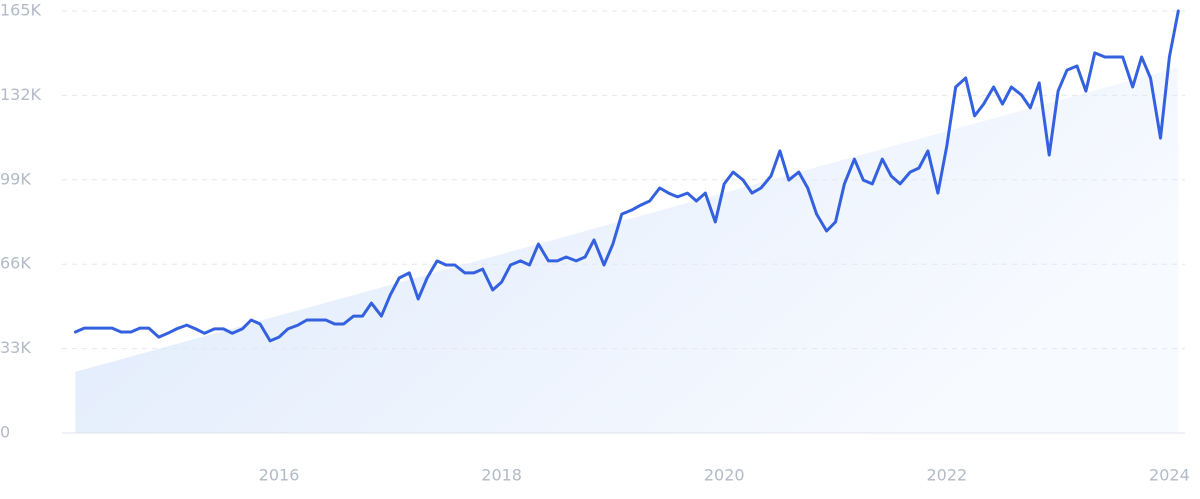  I want to click on x-tick-label: 2016, so click(279, 475).